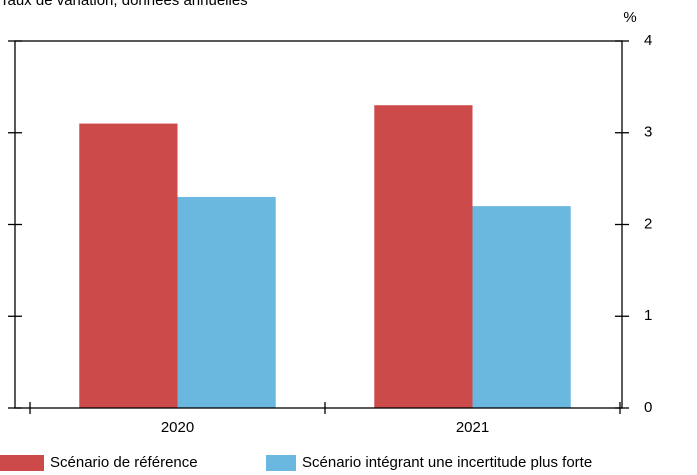 The image size is (697, 475). I want to click on y-tick-label: 2, so click(648, 223).